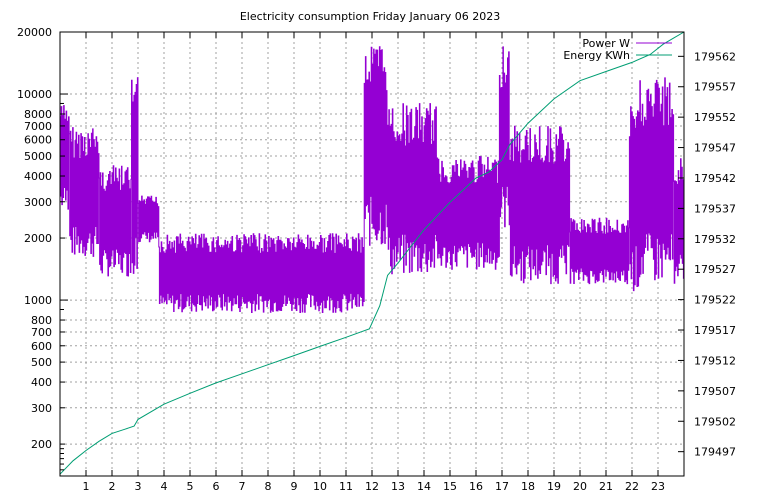 This screenshot has width=768, height=500. Describe the element at coordinates (190, 486) in the screenshot. I see `x-tick-label: 5` at that location.